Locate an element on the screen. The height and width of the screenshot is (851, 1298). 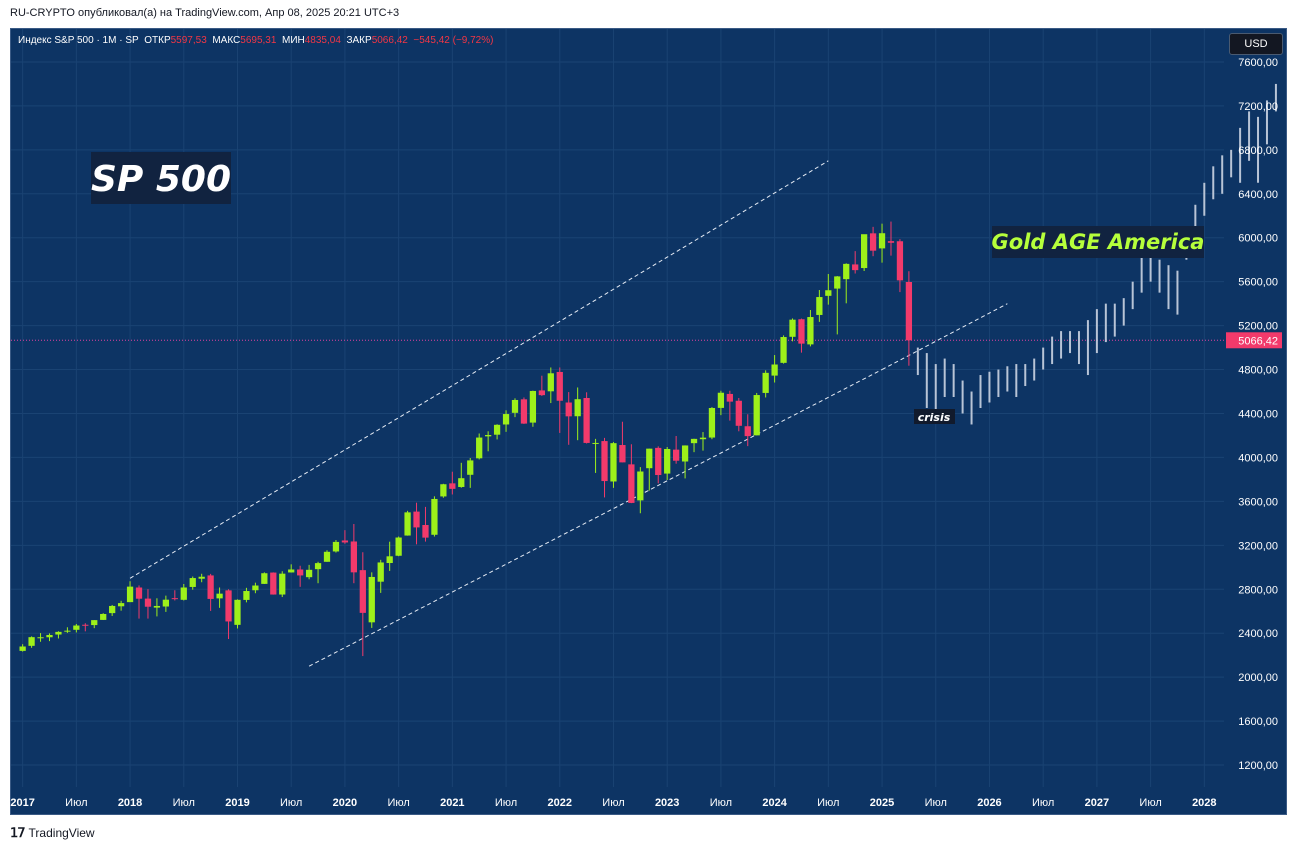
x-tick-label-14: 2024 is located at coordinates (774, 803).